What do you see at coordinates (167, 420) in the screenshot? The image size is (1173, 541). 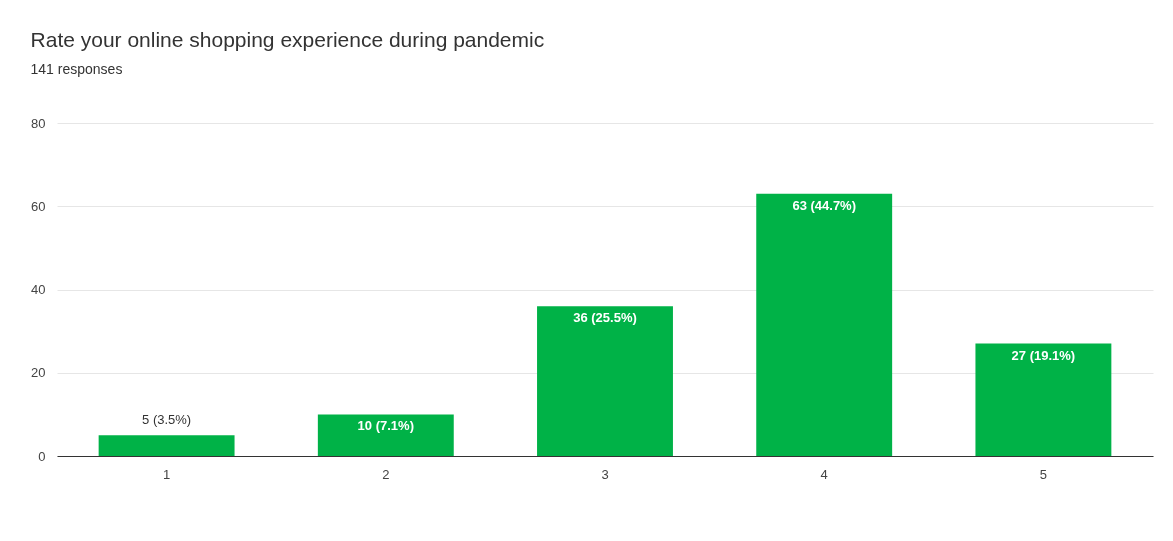 I see `data-label: 5 (3.5%)` at bounding box center [167, 420].